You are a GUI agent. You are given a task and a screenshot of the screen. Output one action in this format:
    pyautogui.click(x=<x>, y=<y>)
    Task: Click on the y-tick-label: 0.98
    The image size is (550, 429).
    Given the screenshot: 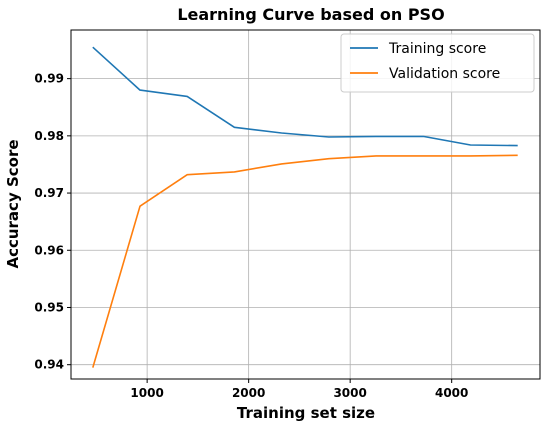 What is the action you would take?
    pyautogui.click(x=49, y=136)
    